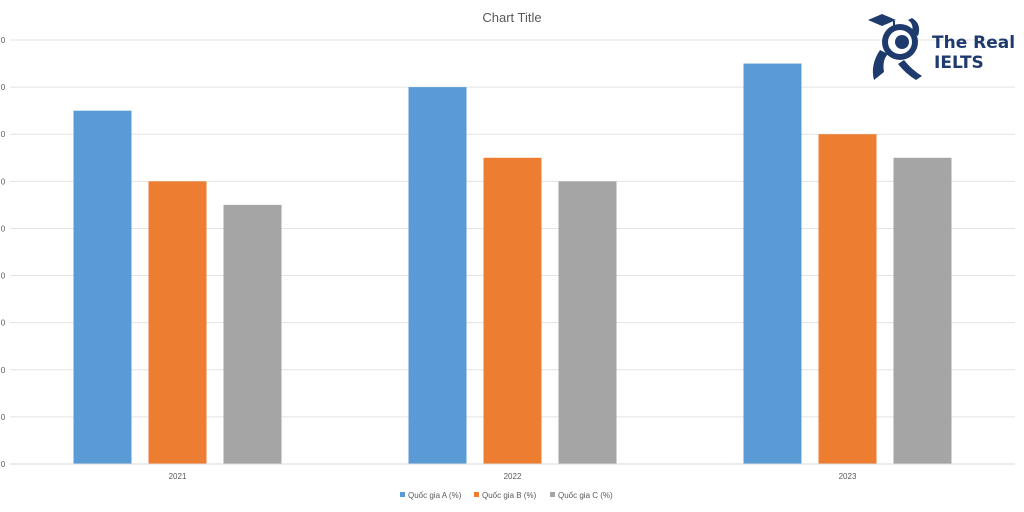  Describe the element at coordinates (511, 17) in the screenshot. I see `chart-title: Chart Title` at that location.